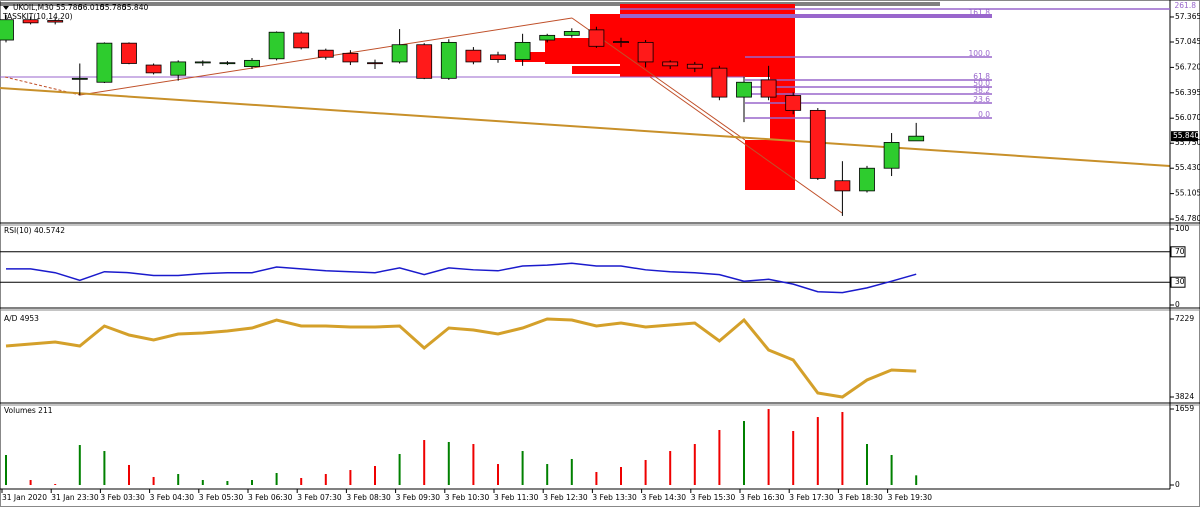 Image resolution: width=1200 pixels, height=507 pixels. What do you see at coordinates (1184, 396) in the screenshot?
I see `y-tick-label: 3824` at bounding box center [1184, 396].